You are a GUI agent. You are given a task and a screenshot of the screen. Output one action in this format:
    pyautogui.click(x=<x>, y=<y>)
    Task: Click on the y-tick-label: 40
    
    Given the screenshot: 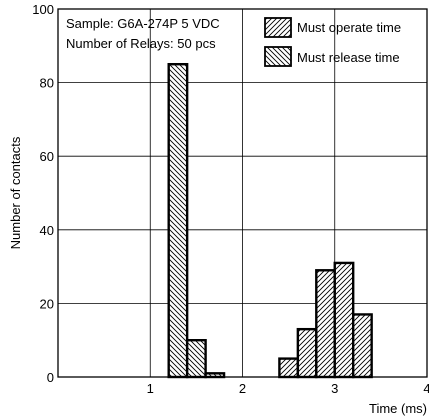 What is the action you would take?
    pyautogui.click(x=47, y=230)
    